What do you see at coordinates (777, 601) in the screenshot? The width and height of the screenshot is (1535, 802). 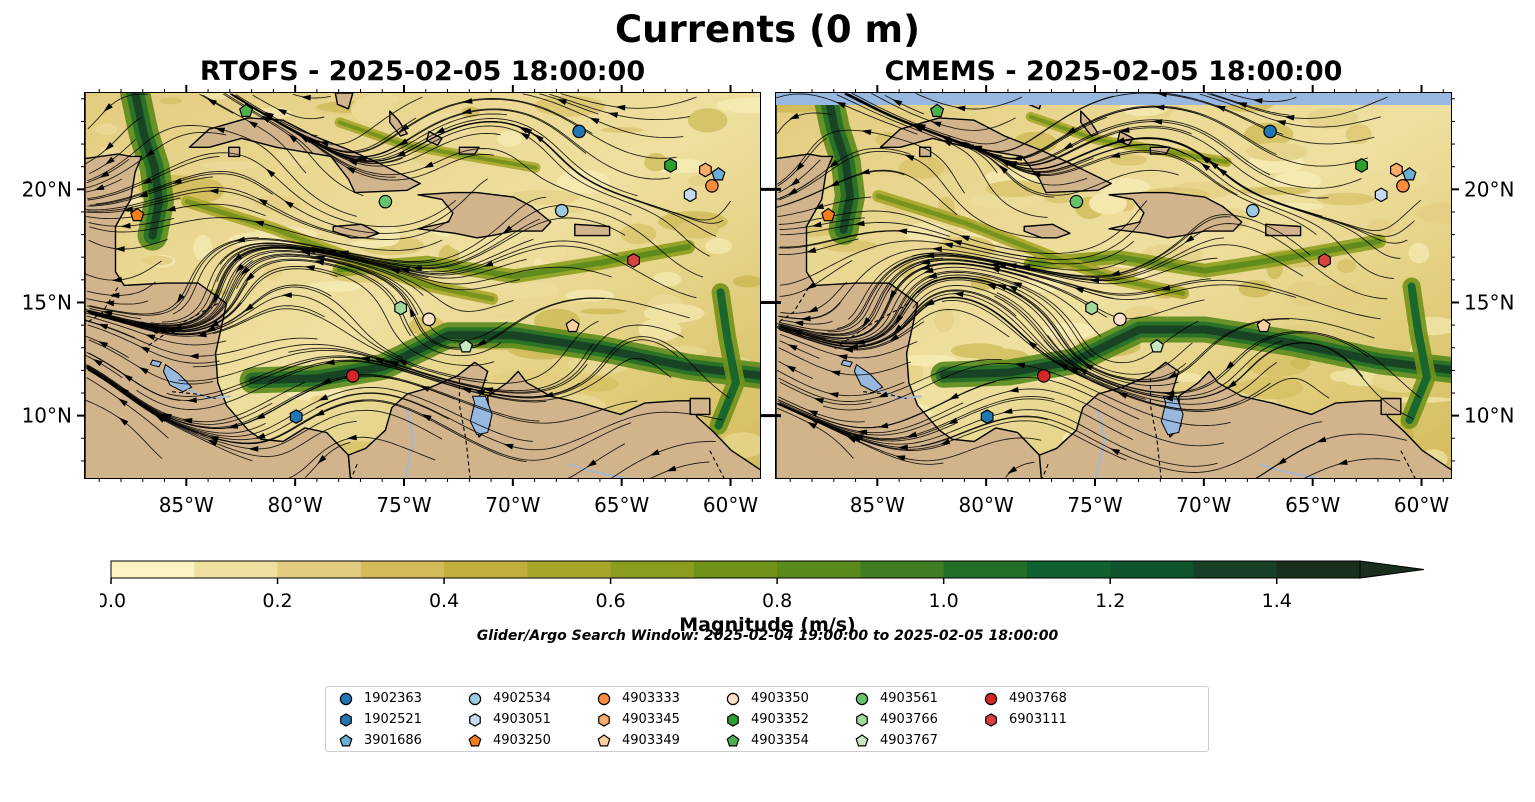 I see `colorbar-tick-label: 0.8` at bounding box center [777, 601].